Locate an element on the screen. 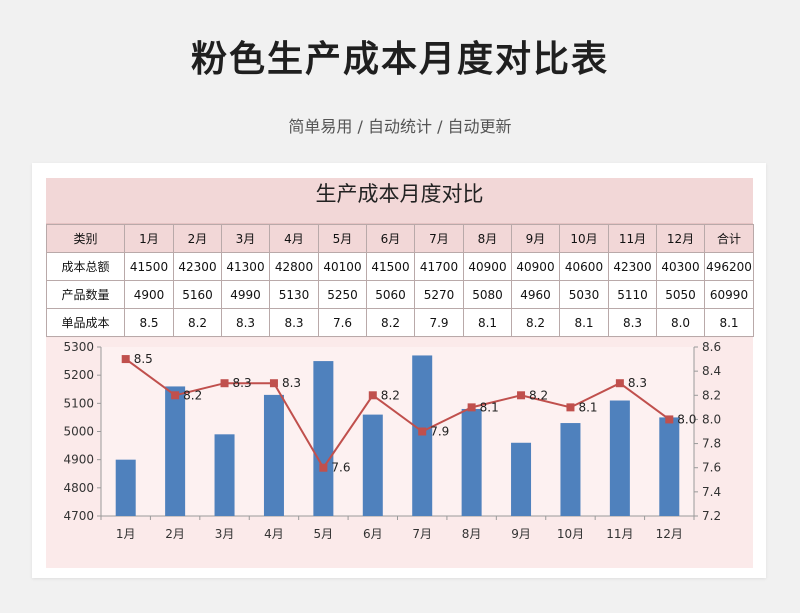  x-tick-label: 8月 is located at coordinates (472, 534).